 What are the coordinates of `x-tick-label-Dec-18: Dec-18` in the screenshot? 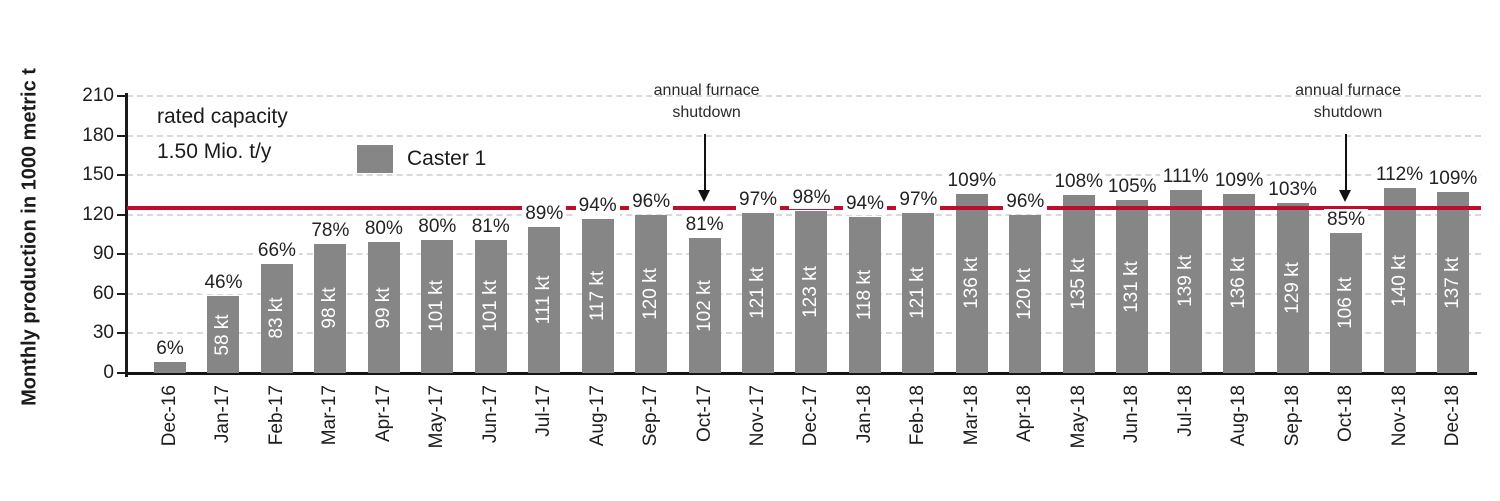 It's located at (1452, 416).